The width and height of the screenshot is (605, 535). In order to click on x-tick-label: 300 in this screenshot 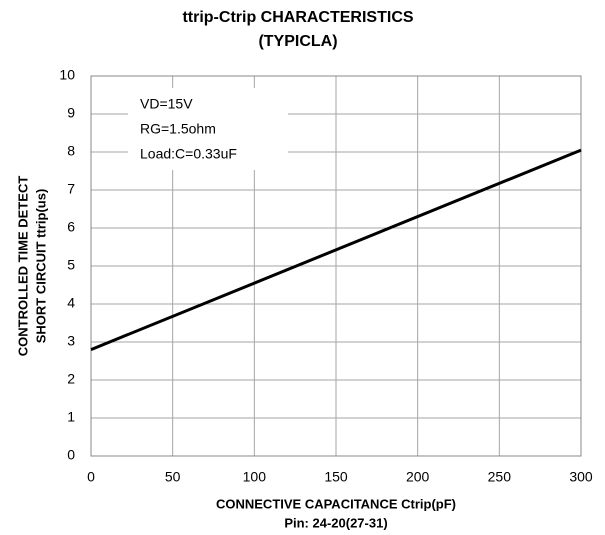, I will do `click(581, 477)`.